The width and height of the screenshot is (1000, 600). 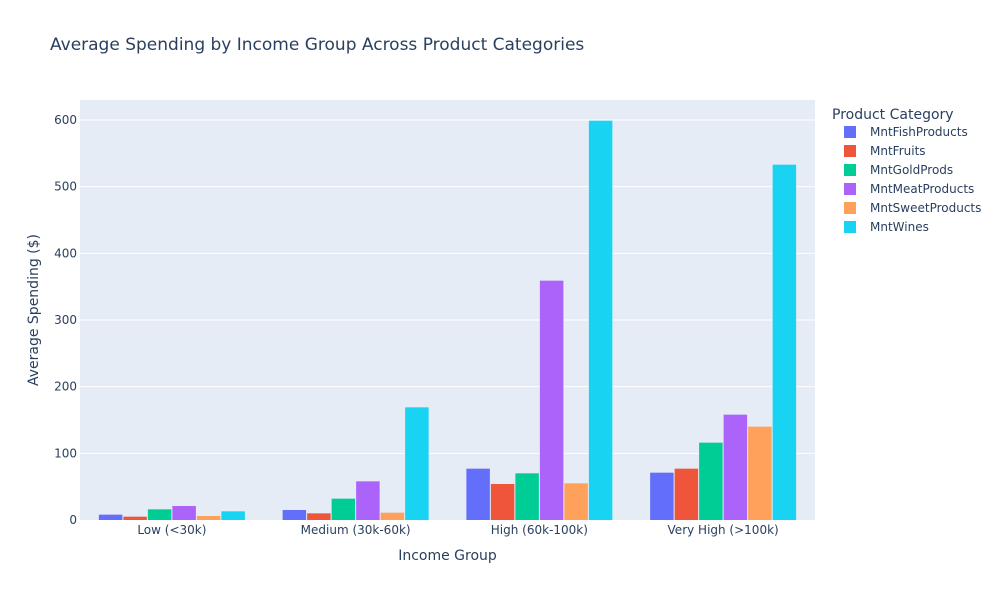 I want to click on y-tick-label: 200, so click(x=65, y=387).